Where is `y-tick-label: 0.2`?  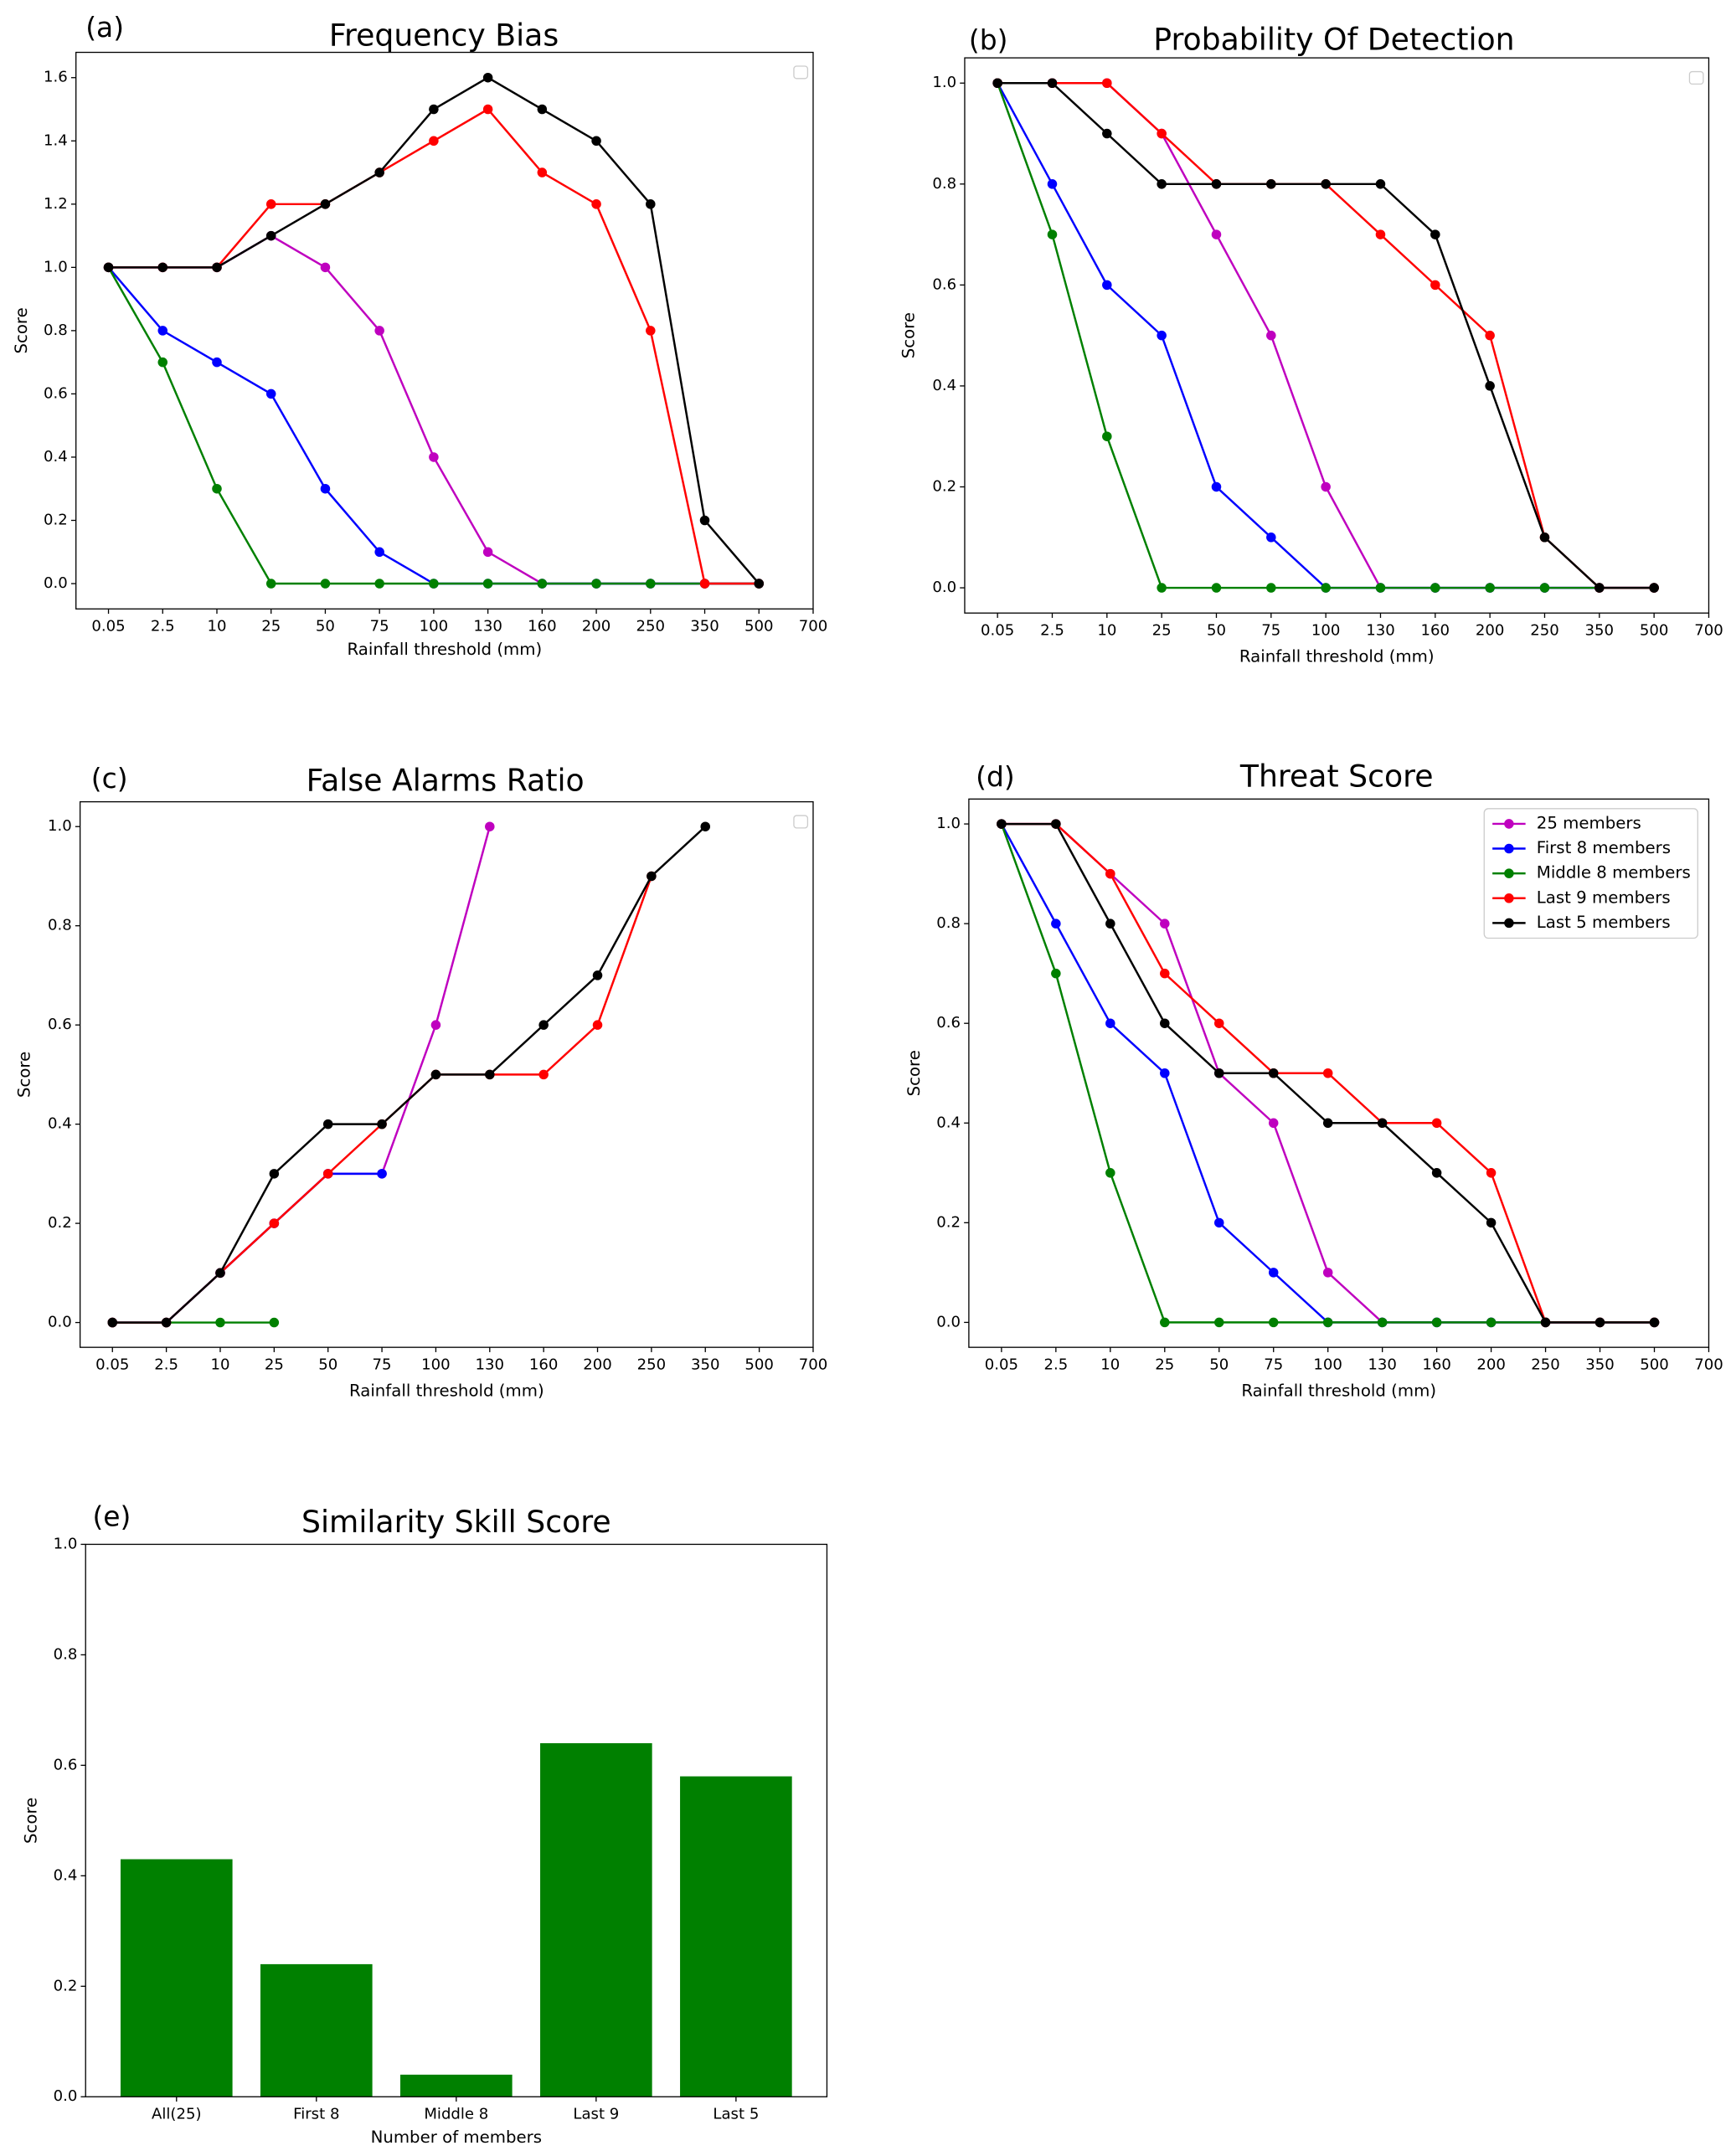 y-tick-label: 0.2 is located at coordinates (66, 1985).